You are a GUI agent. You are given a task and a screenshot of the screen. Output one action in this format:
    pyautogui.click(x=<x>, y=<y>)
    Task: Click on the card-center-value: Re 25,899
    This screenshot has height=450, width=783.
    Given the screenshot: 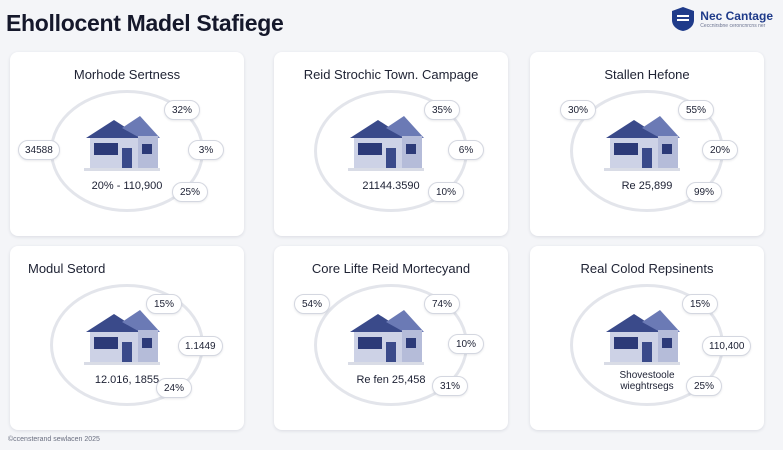 What is the action you would take?
    pyautogui.click(x=647, y=186)
    